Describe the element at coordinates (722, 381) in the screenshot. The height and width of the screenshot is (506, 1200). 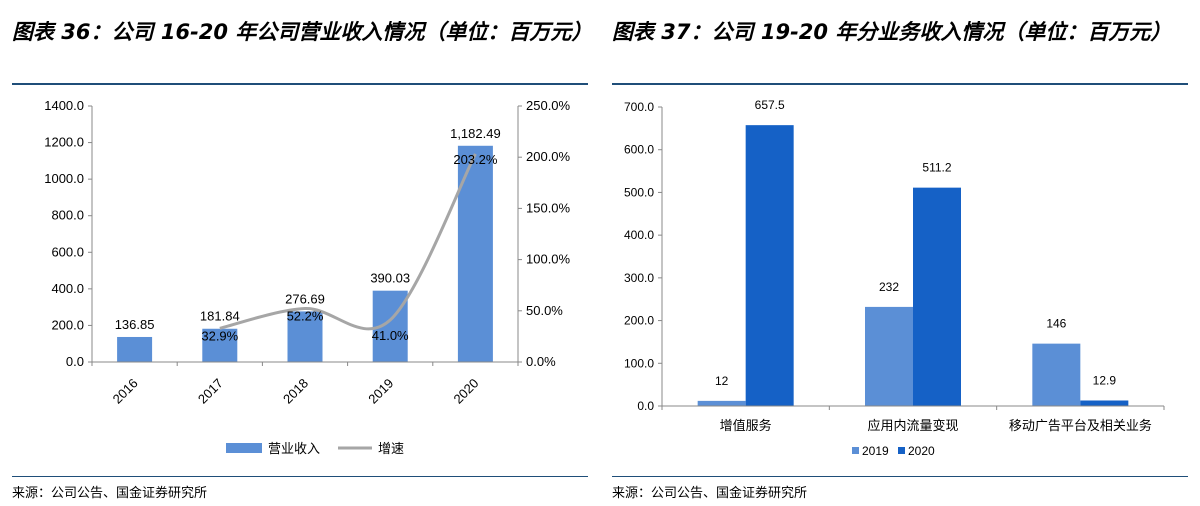
I see `segment-data-label: 12` at that location.